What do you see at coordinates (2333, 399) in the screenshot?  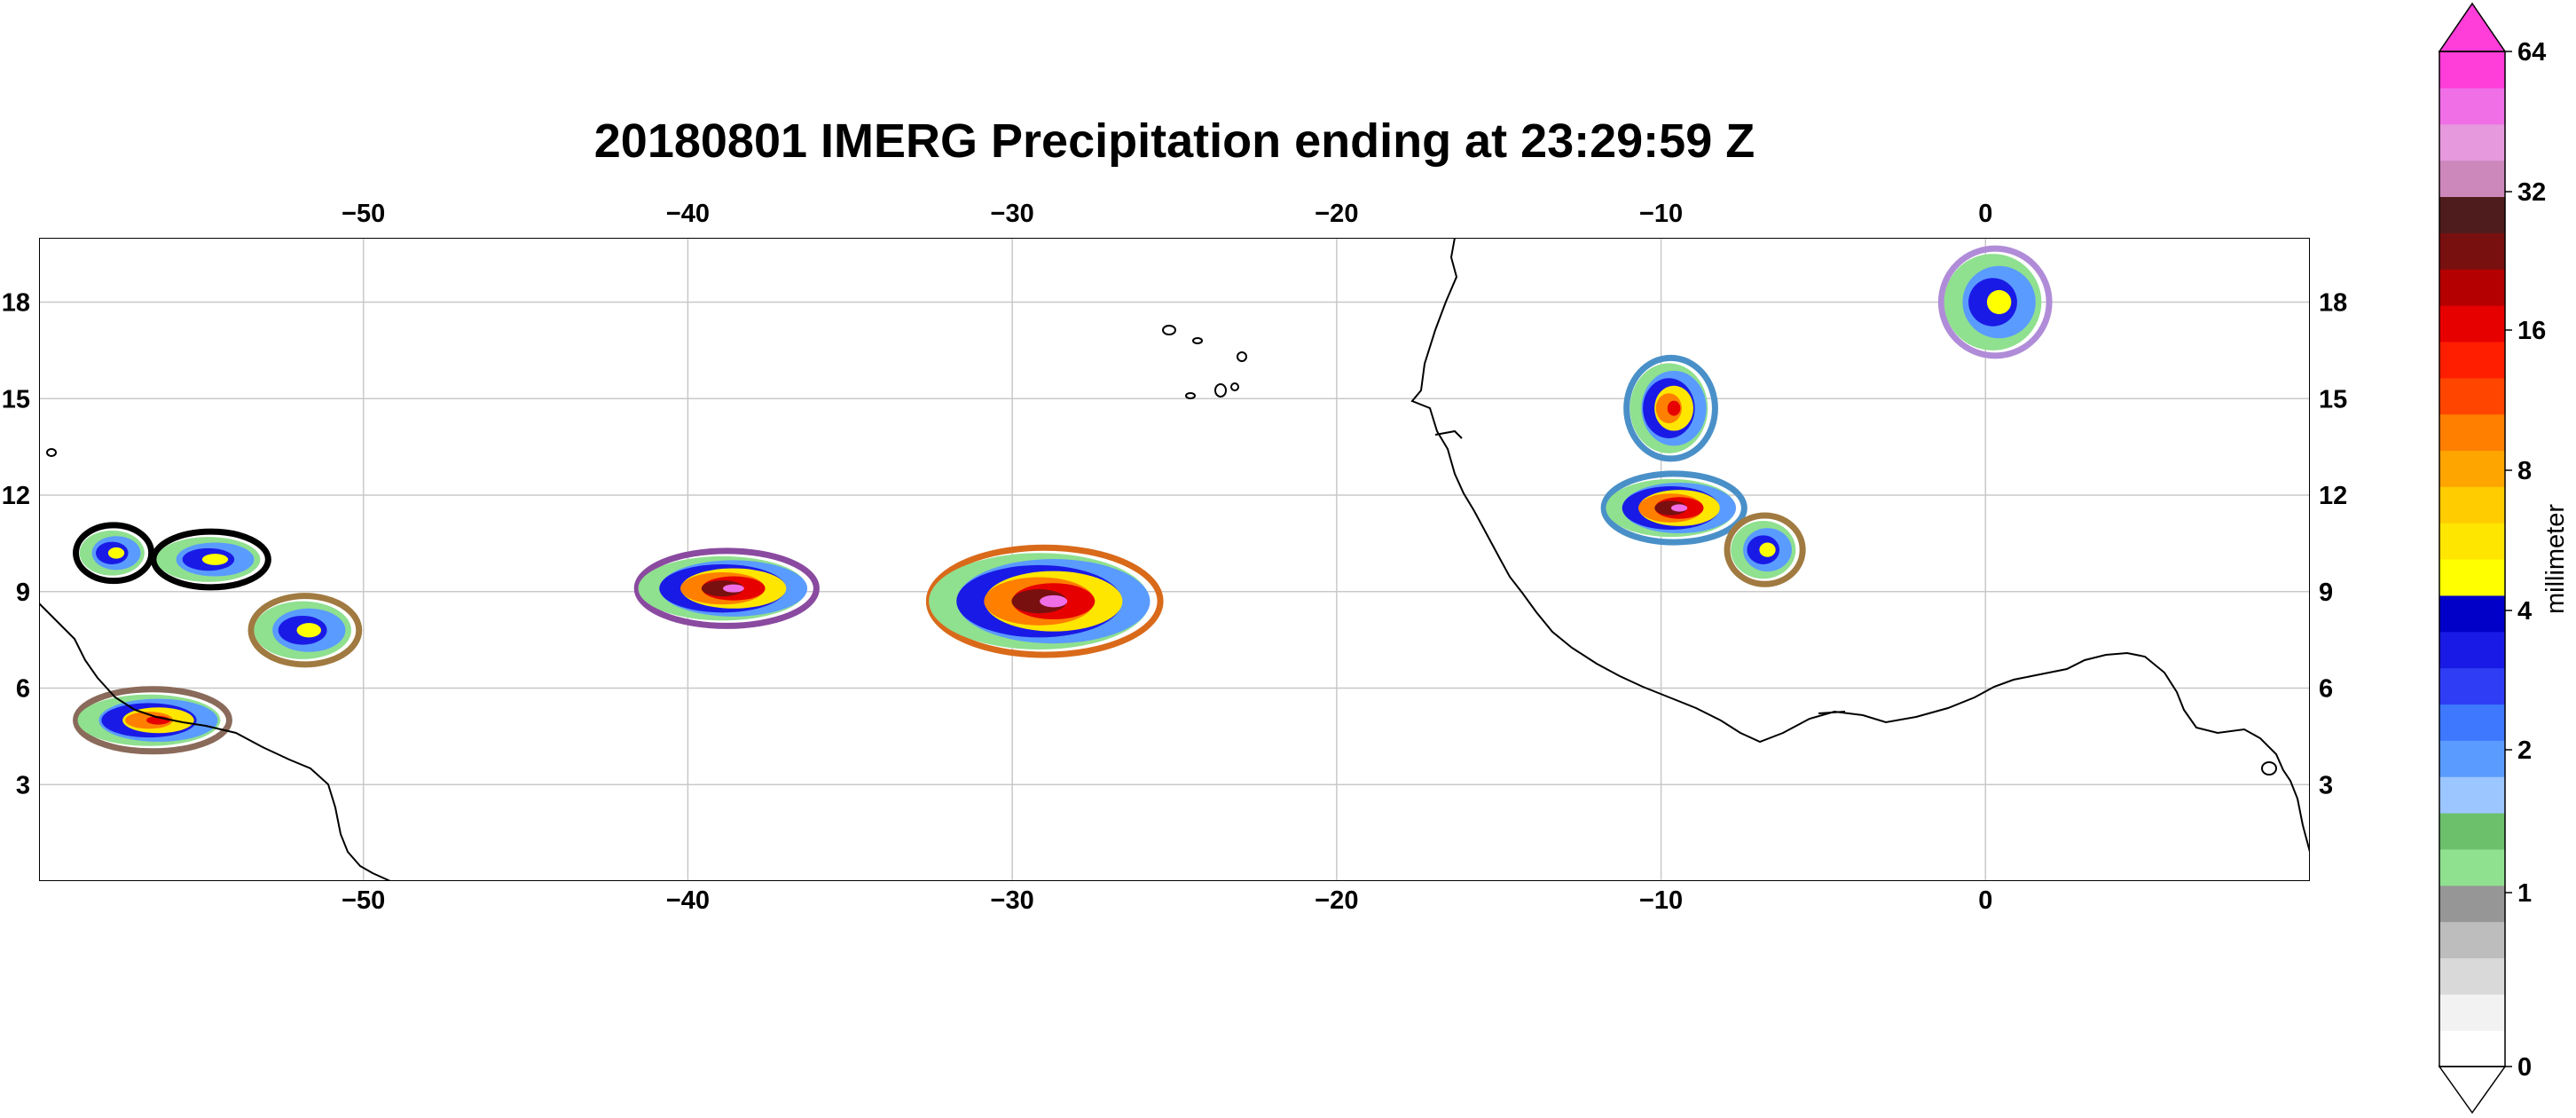 I see `lat-tick-label-right: 15` at bounding box center [2333, 399].